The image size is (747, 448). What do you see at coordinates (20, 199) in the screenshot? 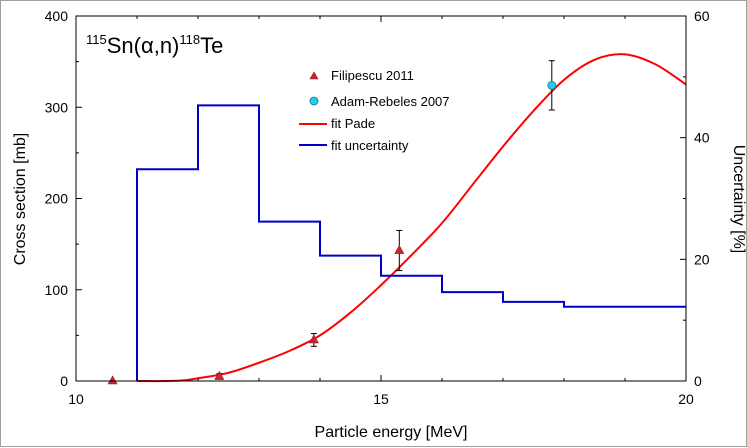
I see `y-axis-label: Cross section [mb]` at bounding box center [20, 199].